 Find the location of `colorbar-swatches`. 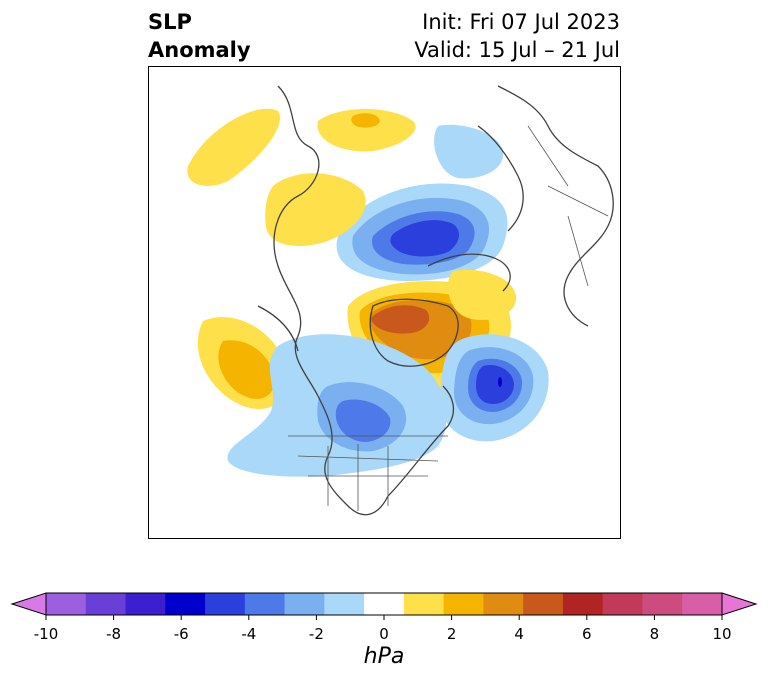

colorbar-swatches is located at coordinates (384, 604).